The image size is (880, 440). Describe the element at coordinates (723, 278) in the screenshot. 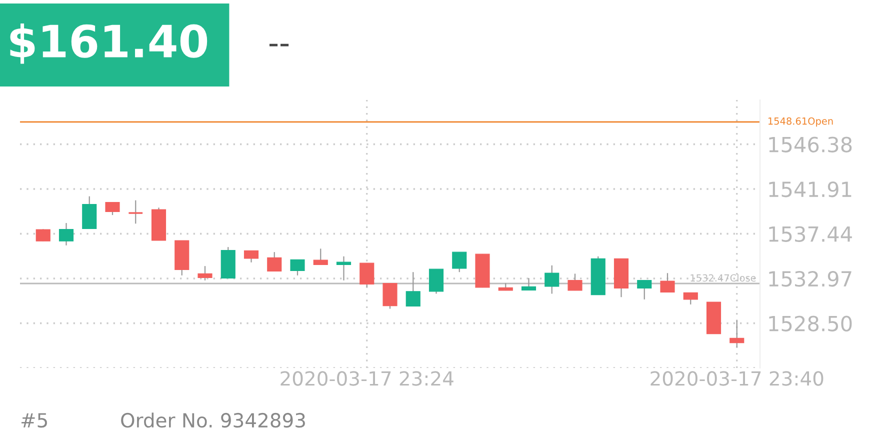

I see `ref-line-label: 1532.47Close` at that location.